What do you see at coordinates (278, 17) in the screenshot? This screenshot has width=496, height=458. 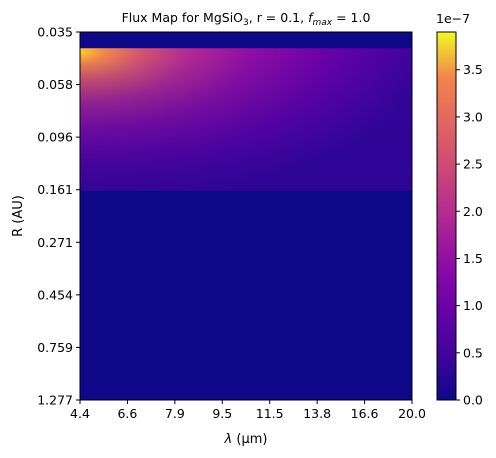 I see `title-middle: , r = 0.1,` at bounding box center [278, 17].